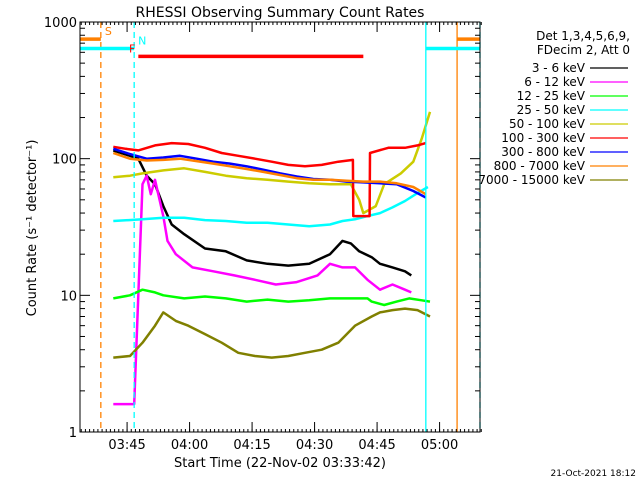 Image resolution: width=640 pixels, height=480 pixels. What do you see at coordinates (551, 96) in the screenshot?
I see `legend-label-3: 12 - 25 keV` at bounding box center [551, 96].